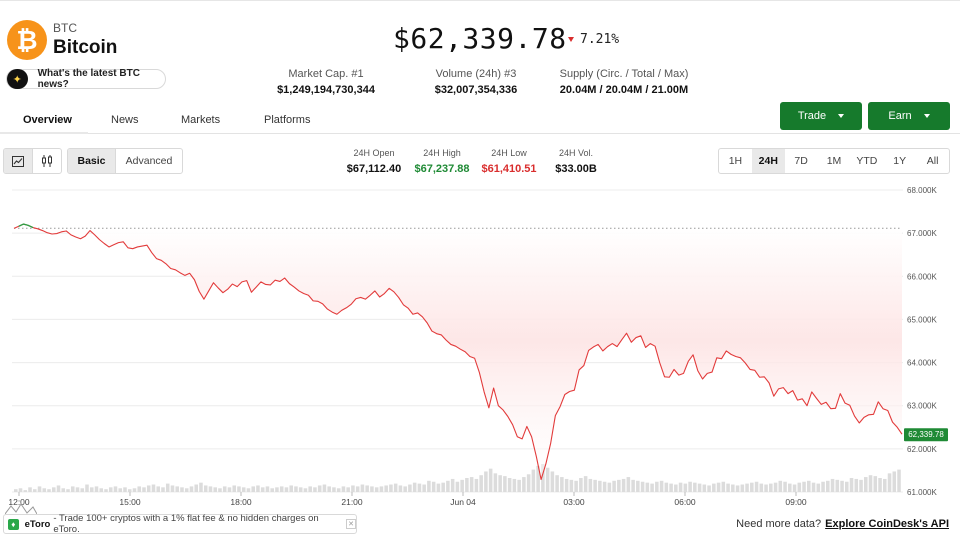  I want to click on earn-button: Earn, so click(909, 116).